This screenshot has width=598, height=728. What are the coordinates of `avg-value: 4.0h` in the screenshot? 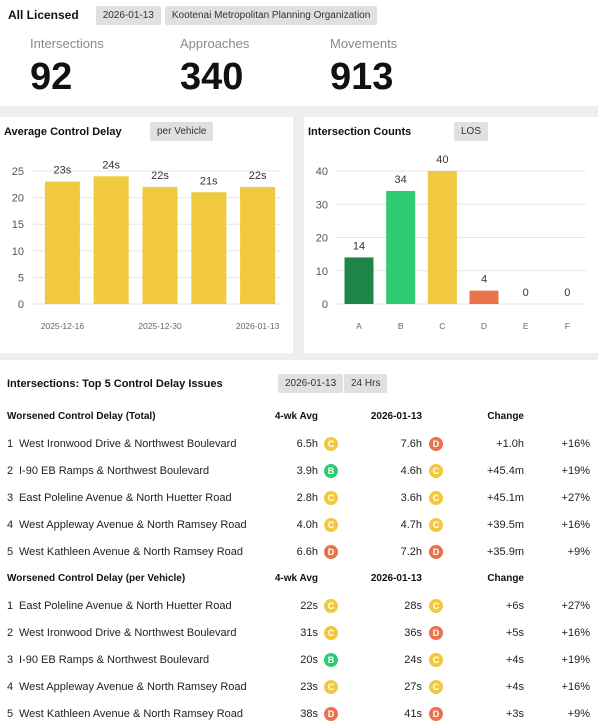 It's located at (307, 525).